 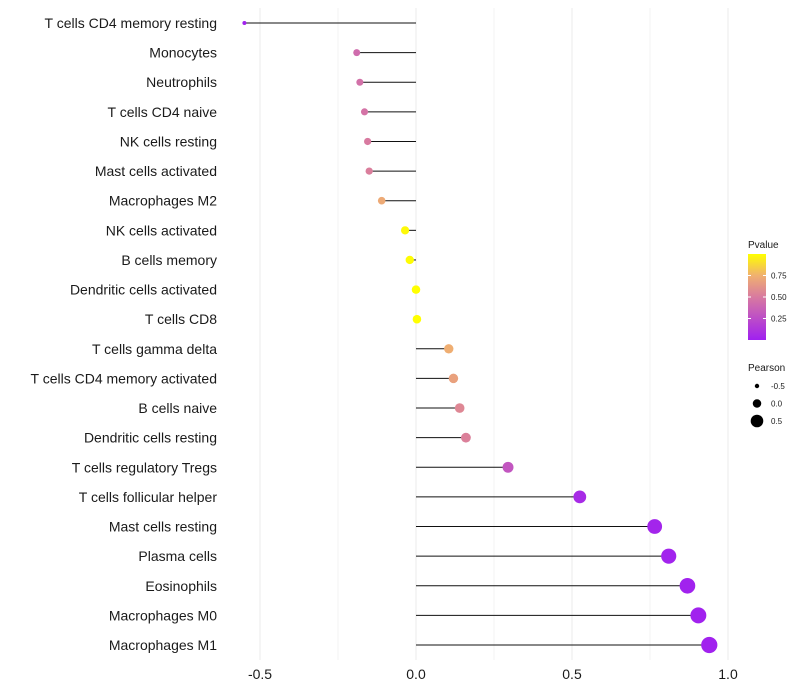 I want to click on category-label: B cells memory, so click(x=169, y=260).